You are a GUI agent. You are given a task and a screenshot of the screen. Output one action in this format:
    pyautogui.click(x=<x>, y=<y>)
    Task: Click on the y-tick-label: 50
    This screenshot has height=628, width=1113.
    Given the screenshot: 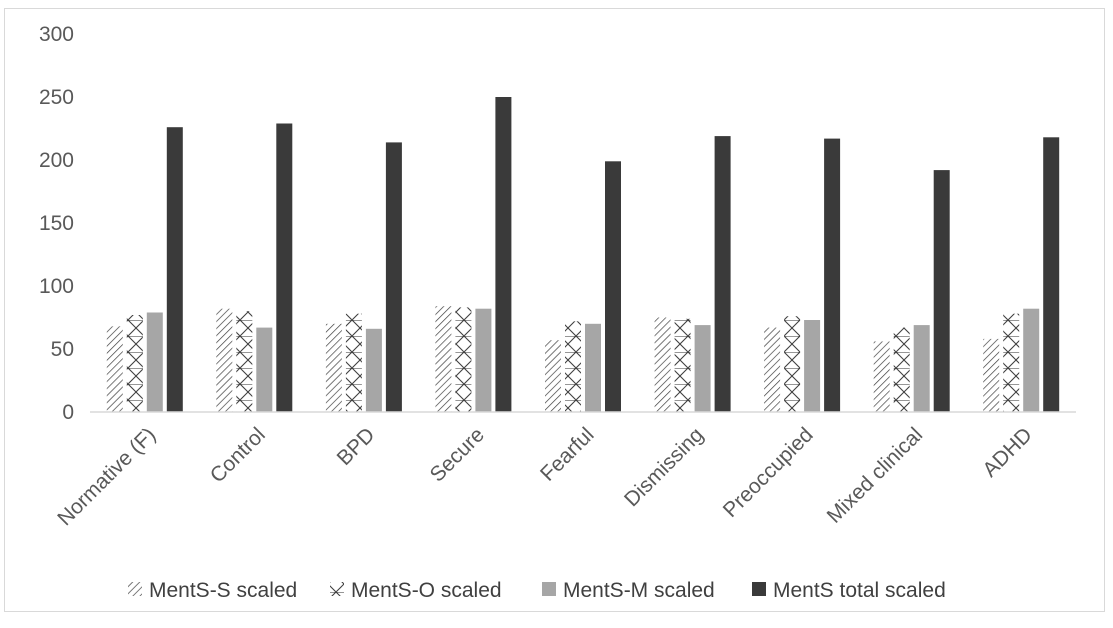 What is the action you would take?
    pyautogui.click(x=62, y=349)
    